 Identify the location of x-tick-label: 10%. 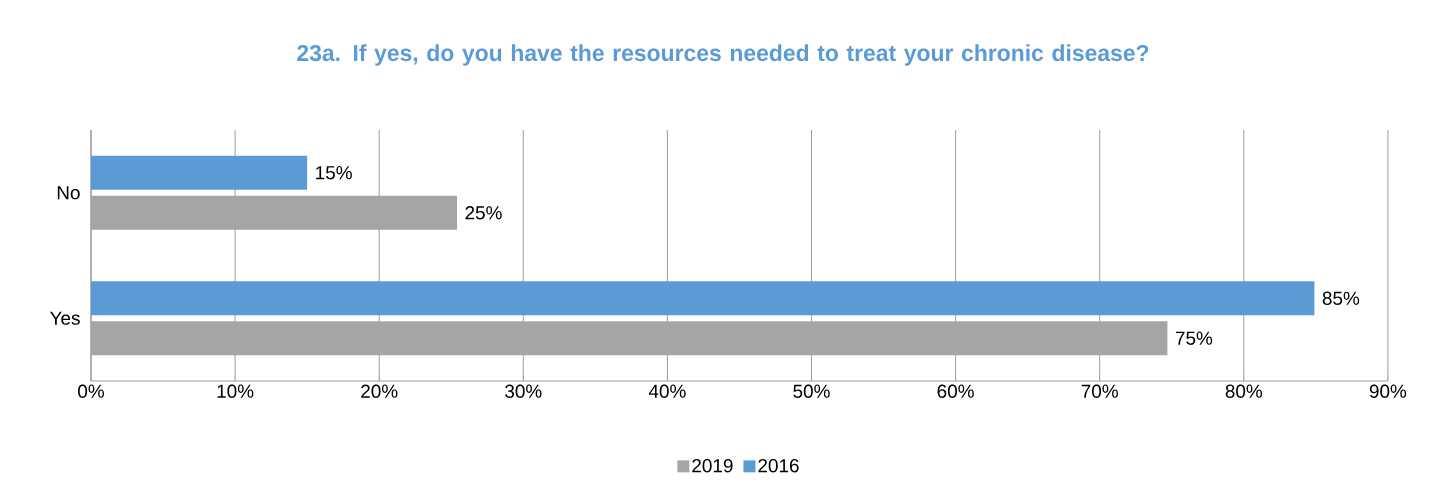
(235, 391).